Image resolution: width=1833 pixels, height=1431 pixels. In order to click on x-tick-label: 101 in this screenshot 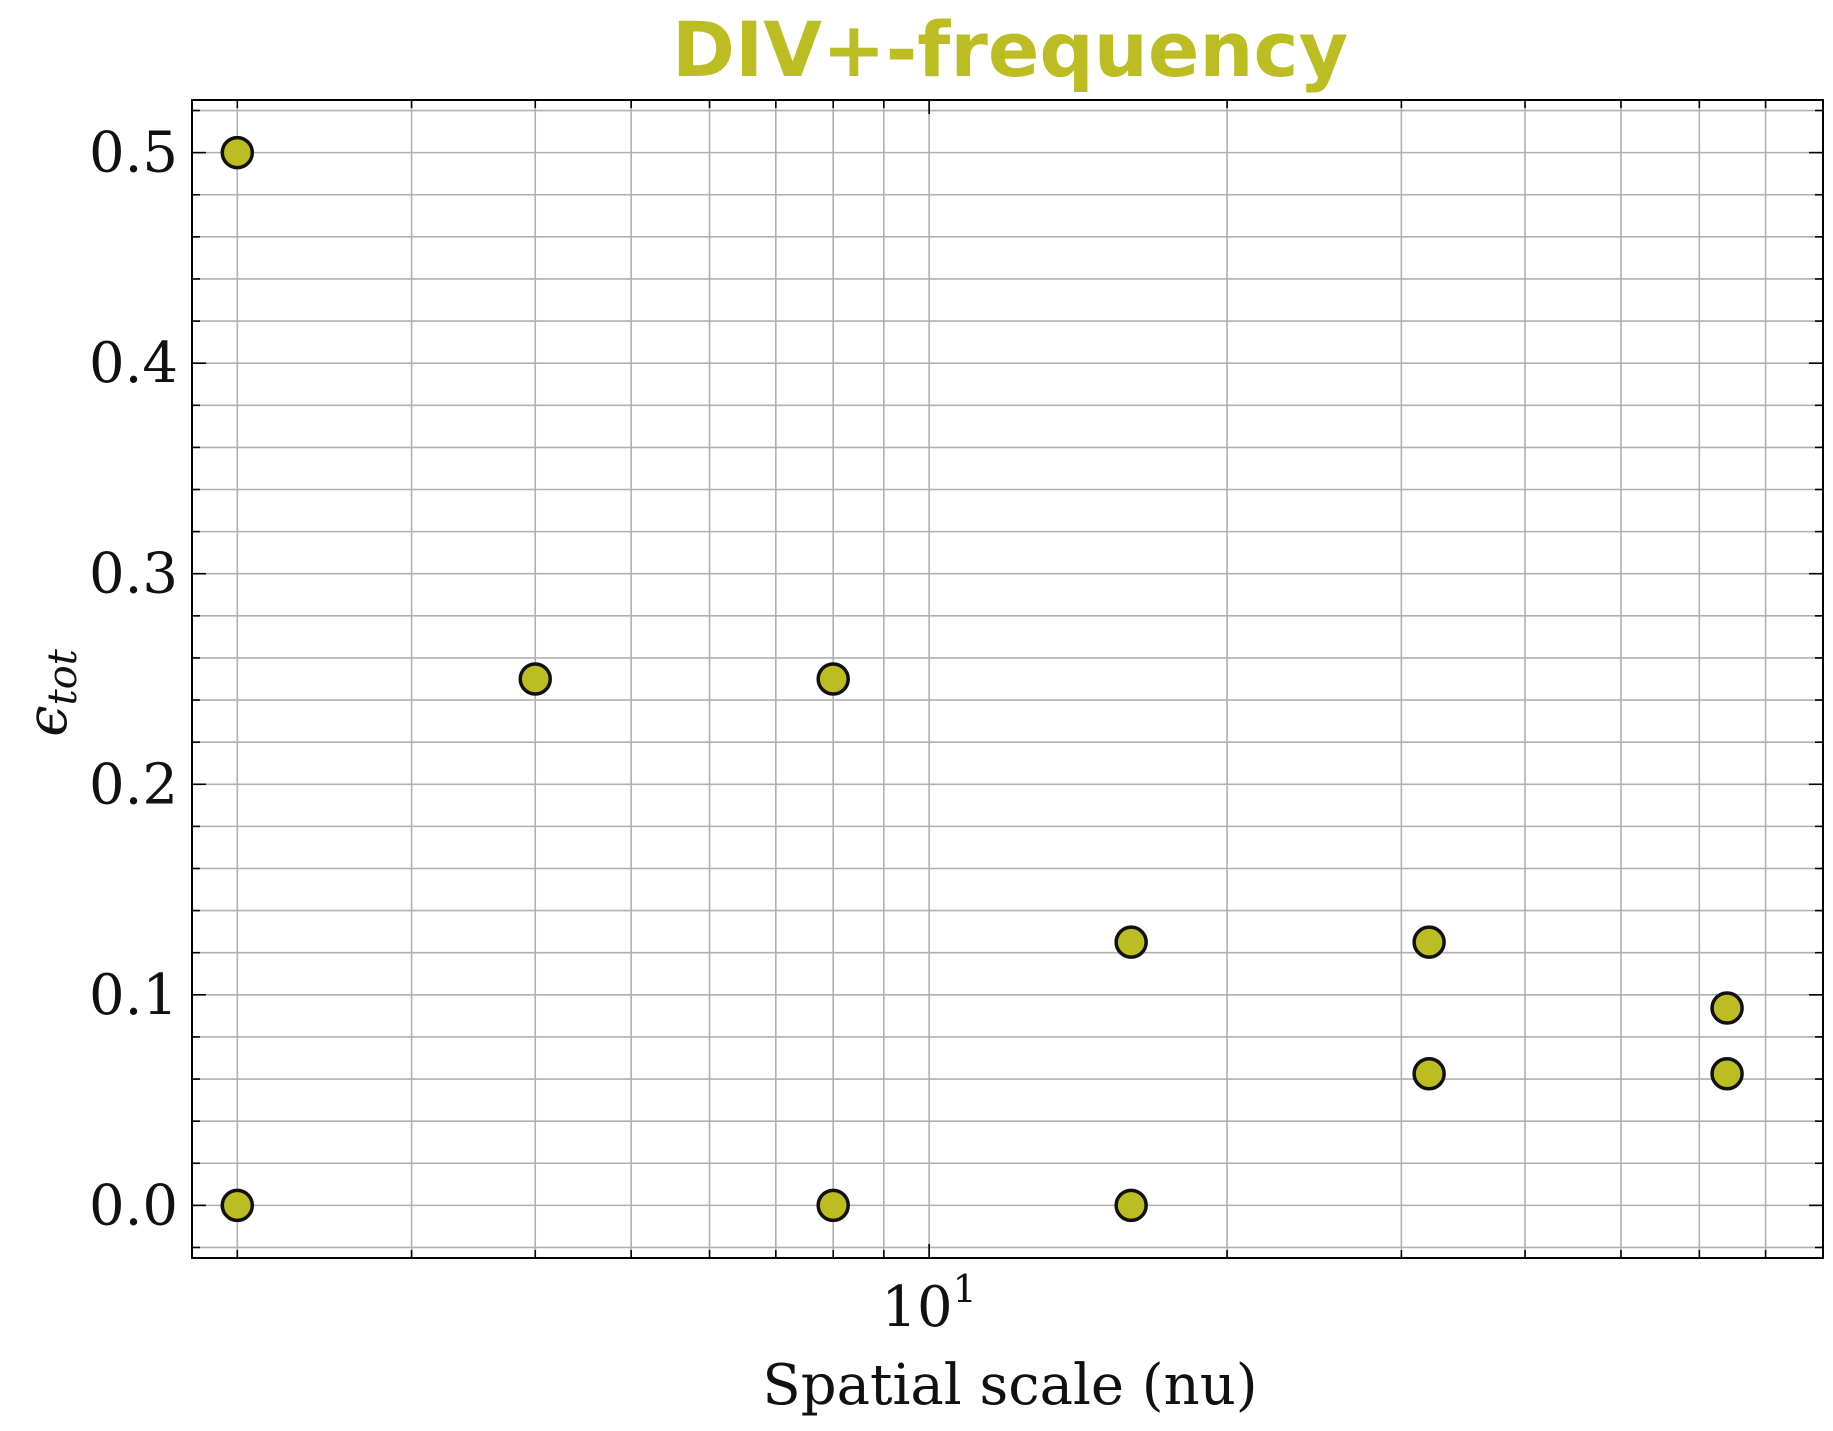, I will do `click(928, 1303)`.